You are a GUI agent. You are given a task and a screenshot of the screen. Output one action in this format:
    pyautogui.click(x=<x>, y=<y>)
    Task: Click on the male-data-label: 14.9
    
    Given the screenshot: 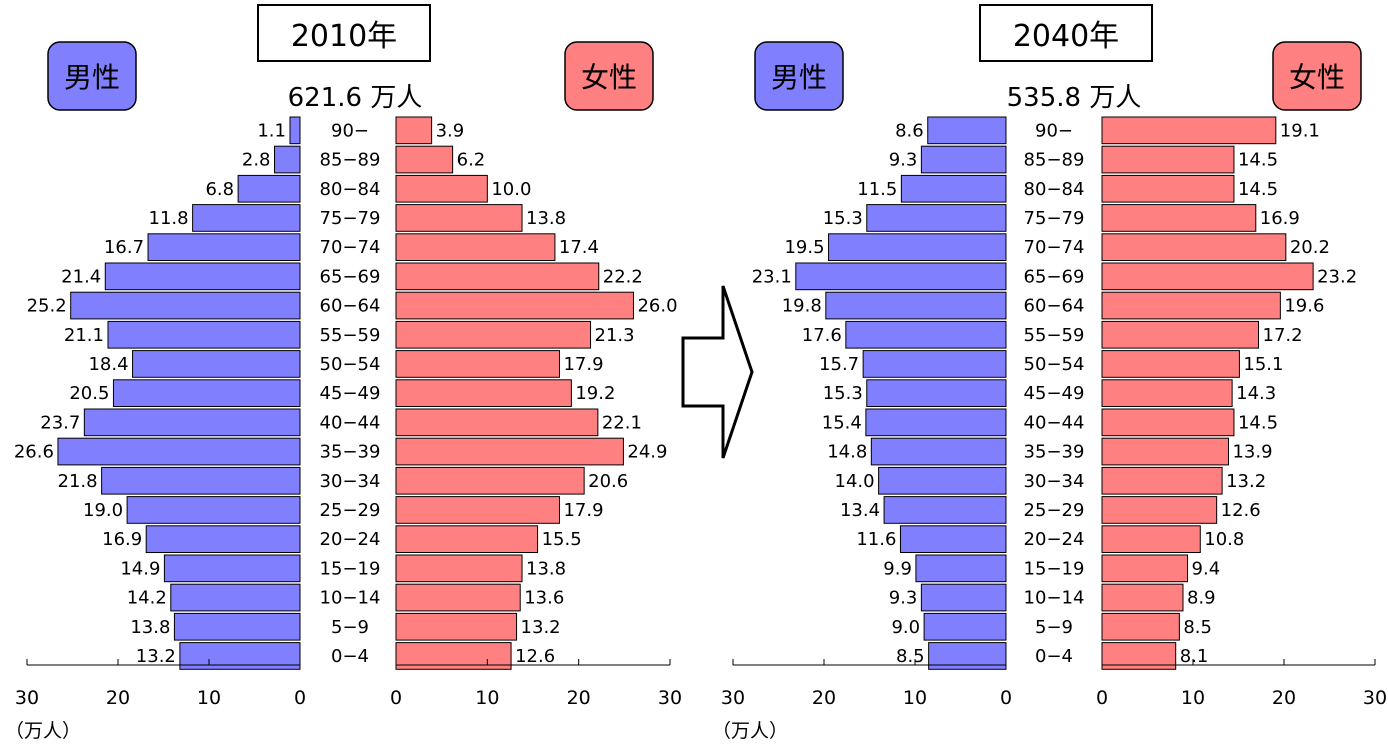 What is the action you would take?
    pyautogui.click(x=140, y=568)
    